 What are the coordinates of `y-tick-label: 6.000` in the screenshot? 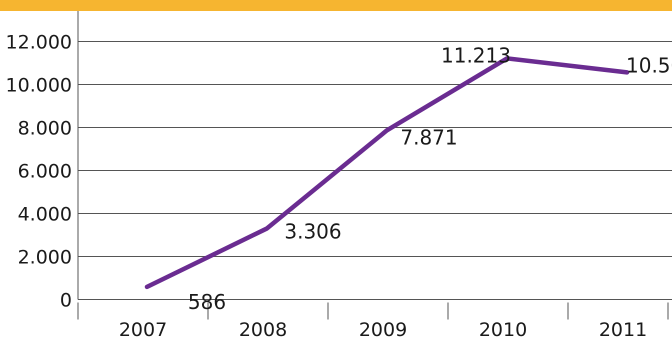 It's located at (45, 172).